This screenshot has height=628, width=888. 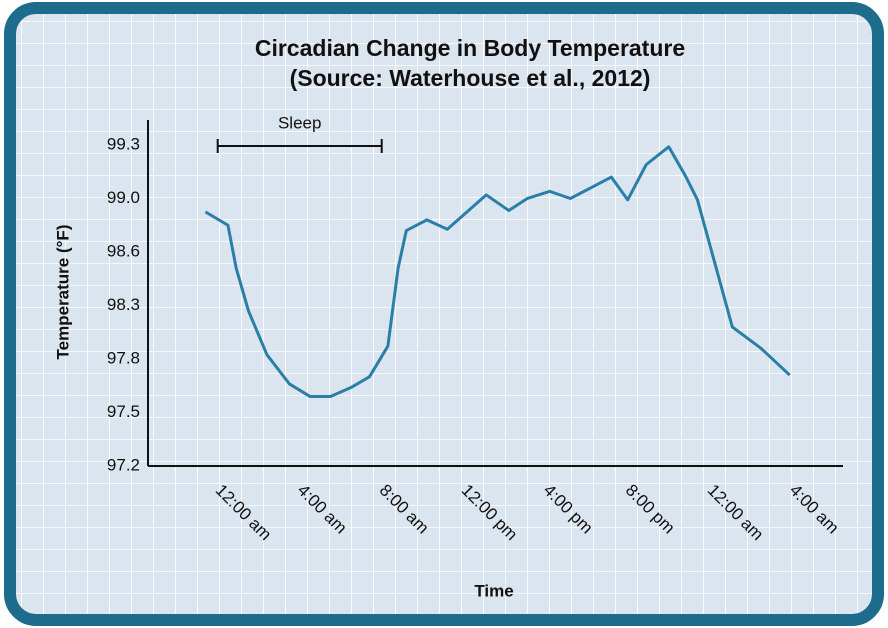 What do you see at coordinates (123, 304) in the screenshot?
I see `y-tick-label: 98.3` at bounding box center [123, 304].